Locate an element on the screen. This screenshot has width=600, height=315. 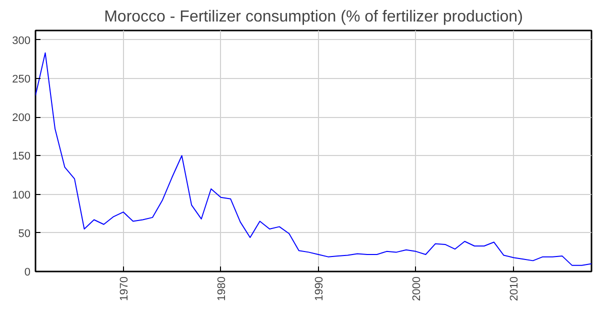
chart-title: Morocco - Fertilizer consumption (% of fertilizer production) is located at coordinates (313, 17).